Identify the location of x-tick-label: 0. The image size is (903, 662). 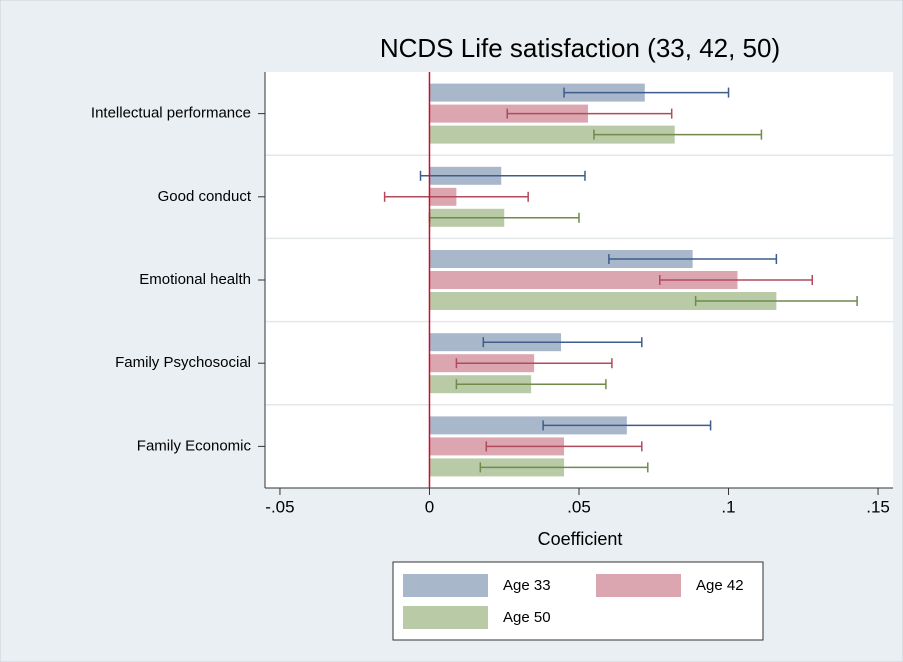
(429, 506).